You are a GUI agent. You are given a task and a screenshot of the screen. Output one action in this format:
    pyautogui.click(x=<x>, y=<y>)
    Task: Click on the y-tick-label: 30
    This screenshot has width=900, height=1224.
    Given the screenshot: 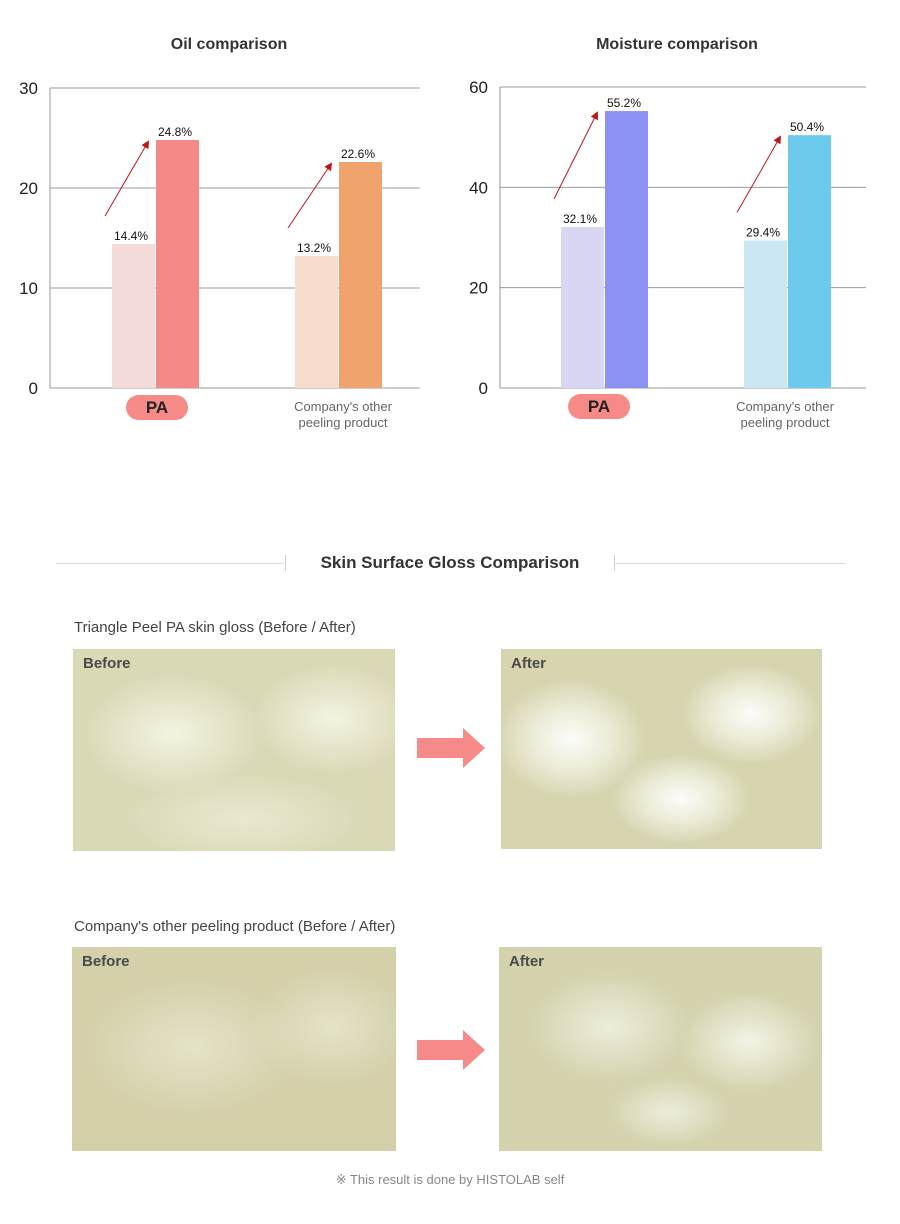 What is the action you would take?
    pyautogui.click(x=28, y=88)
    